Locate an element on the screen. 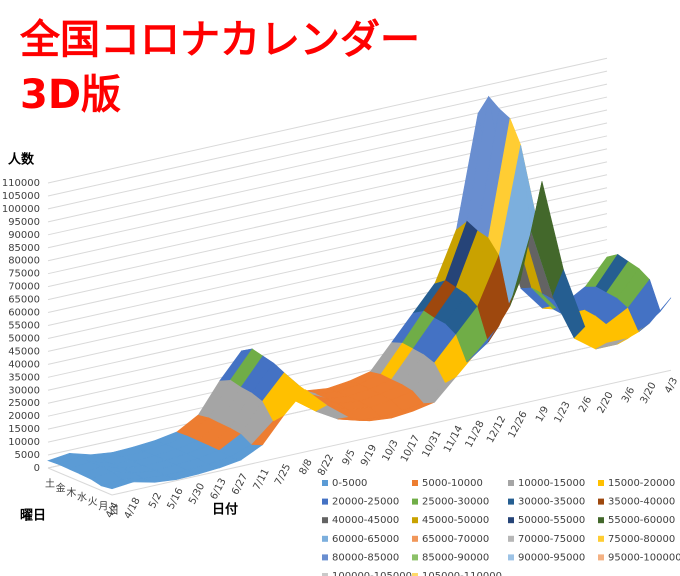 The image size is (680, 576). x-tick-label: 3/20 is located at coordinates (649, 393).